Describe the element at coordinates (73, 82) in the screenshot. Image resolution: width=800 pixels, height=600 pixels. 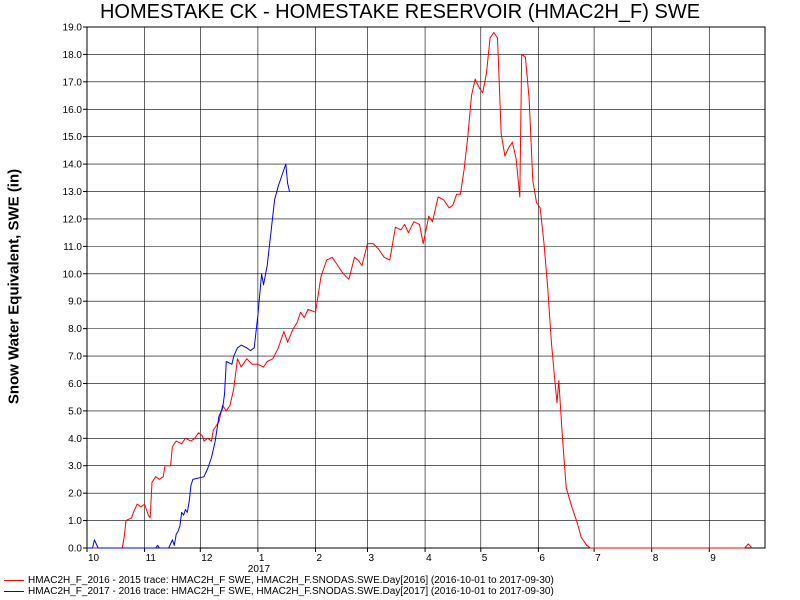
I see `y-tick-label: 17.0` at that location.